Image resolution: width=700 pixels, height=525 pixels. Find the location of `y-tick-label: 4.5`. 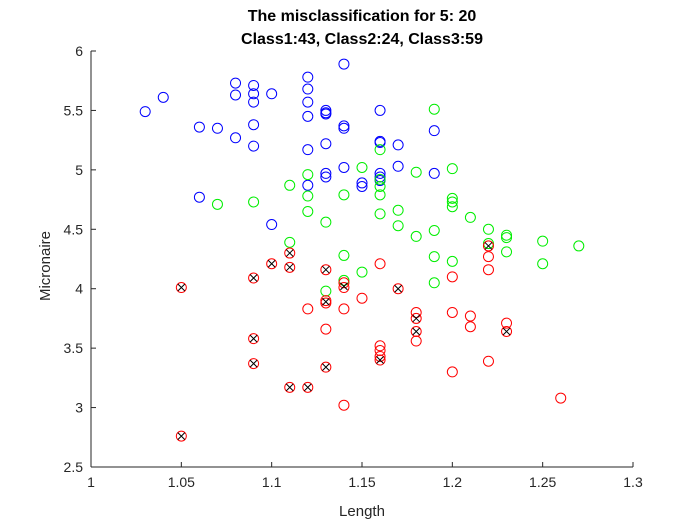

y-tick-label: 4.5 is located at coordinates (74, 229).